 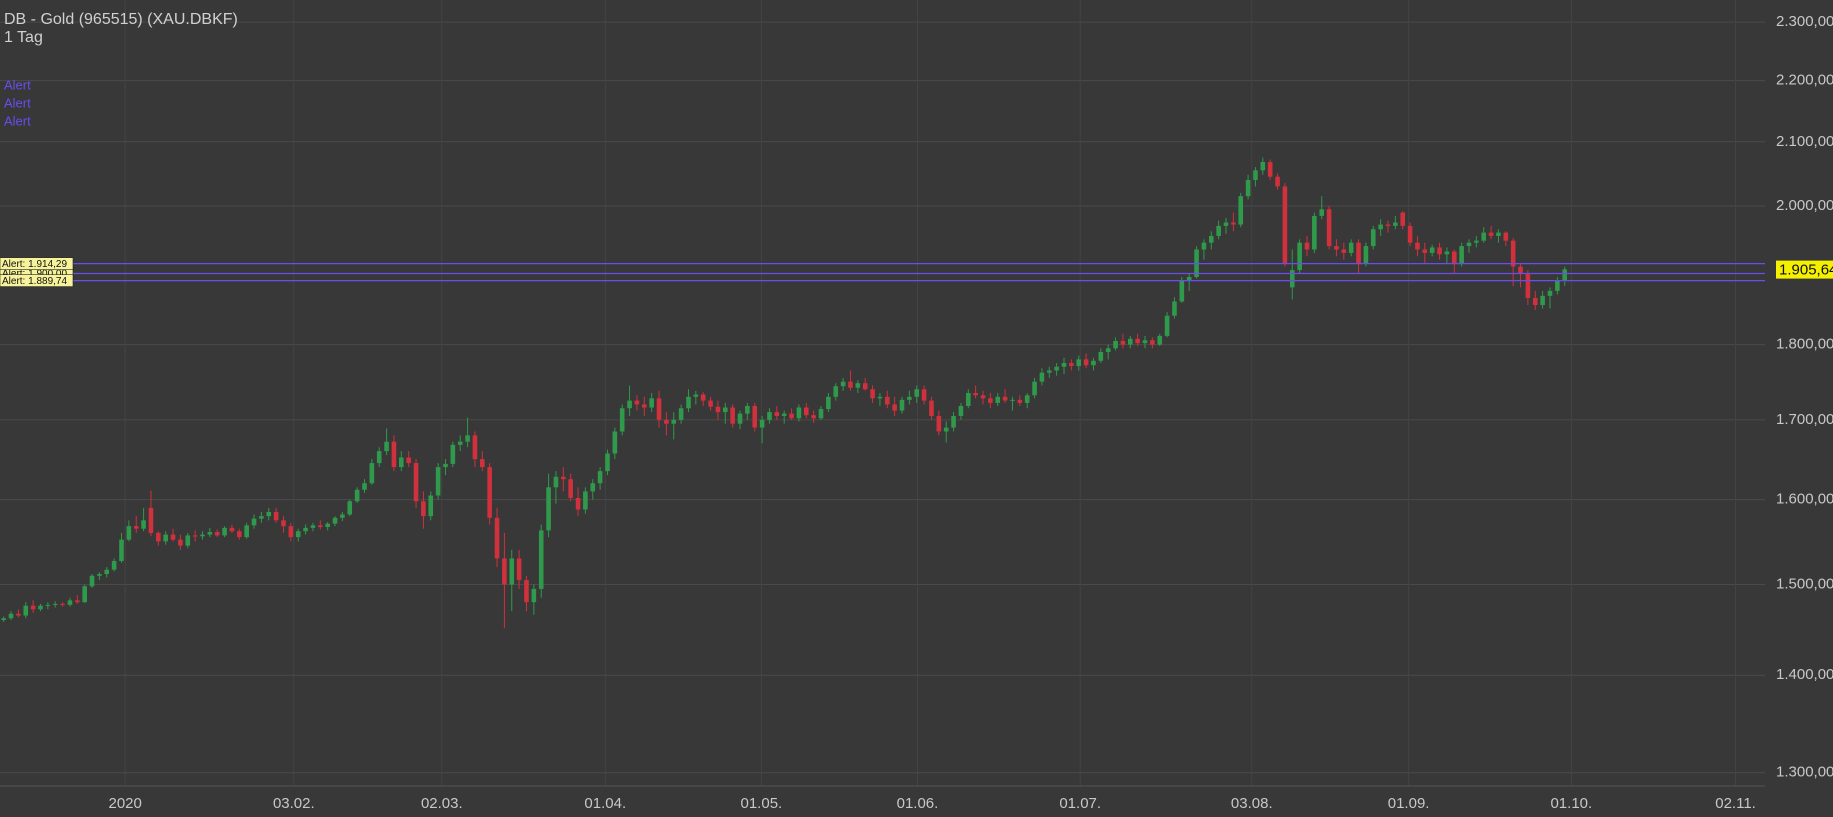 I want to click on alert-label: Alert: 1.900,00, so click(x=34, y=274).